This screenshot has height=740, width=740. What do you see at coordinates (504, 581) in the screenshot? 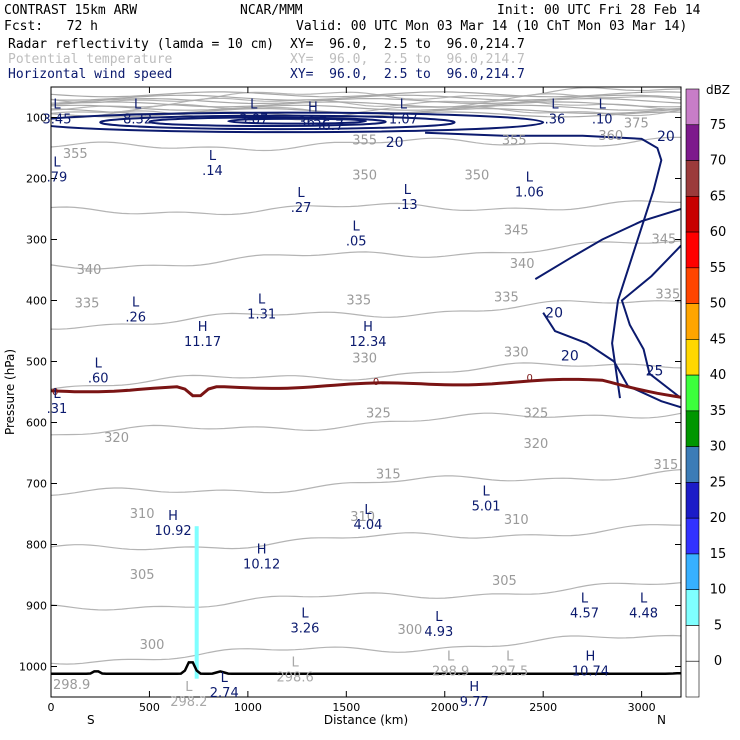
I see `theta-label: 305` at bounding box center [504, 581].